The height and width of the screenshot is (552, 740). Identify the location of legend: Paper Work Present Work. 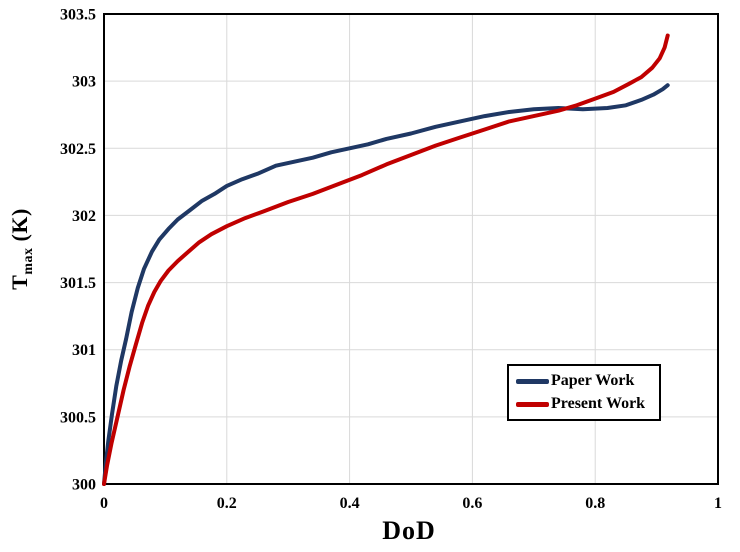
(584, 392).